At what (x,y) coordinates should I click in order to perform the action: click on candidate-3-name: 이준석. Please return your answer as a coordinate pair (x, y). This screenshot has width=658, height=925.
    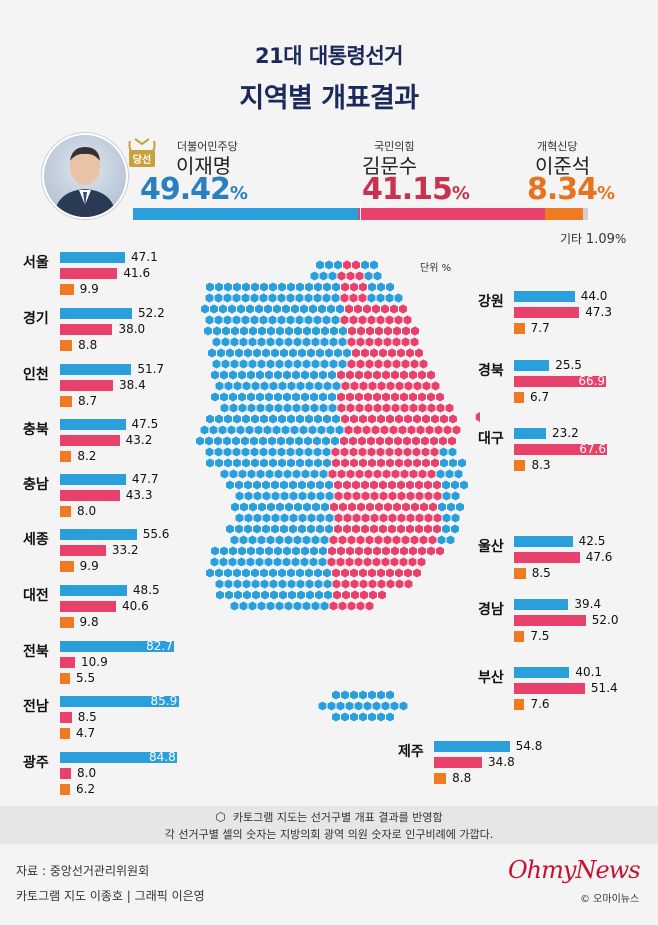
    Looking at the image, I should click on (563, 166).